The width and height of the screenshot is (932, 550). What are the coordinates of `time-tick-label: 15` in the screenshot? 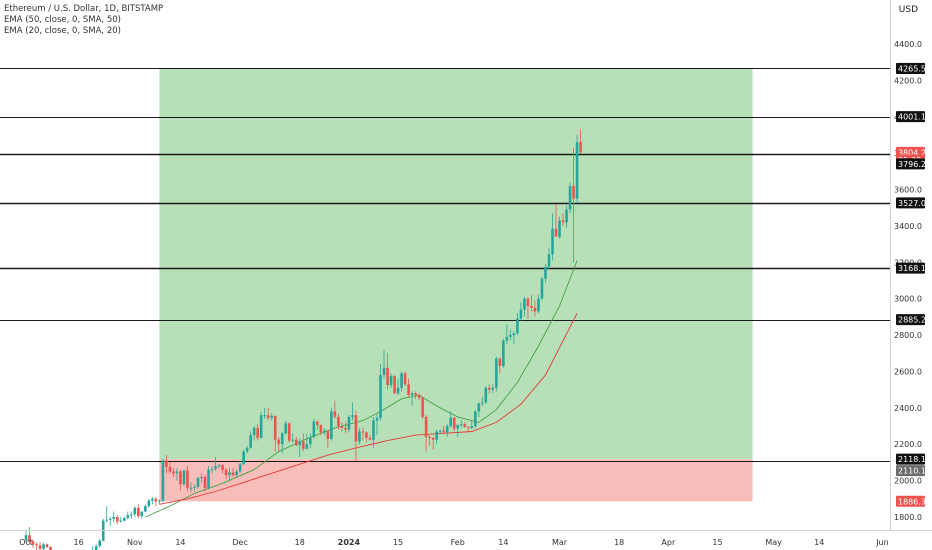 It's located at (717, 542).